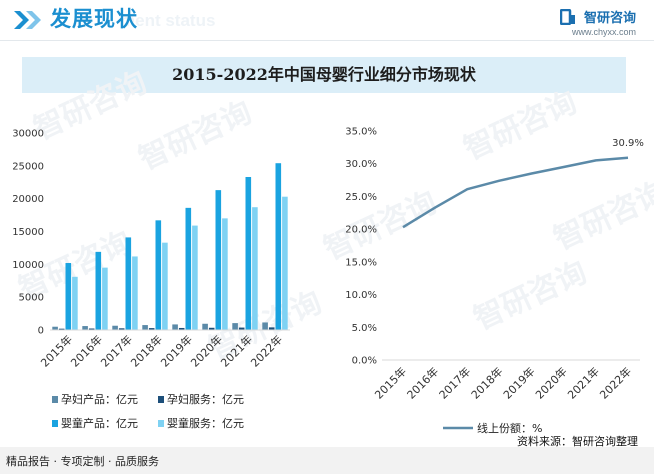  What do you see at coordinates (515, 192) in the screenshot?
I see `series-line` at bounding box center [515, 192].